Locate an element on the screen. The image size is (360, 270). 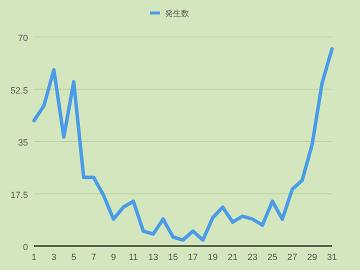
x-tick-label: 13 is located at coordinates (153, 257).